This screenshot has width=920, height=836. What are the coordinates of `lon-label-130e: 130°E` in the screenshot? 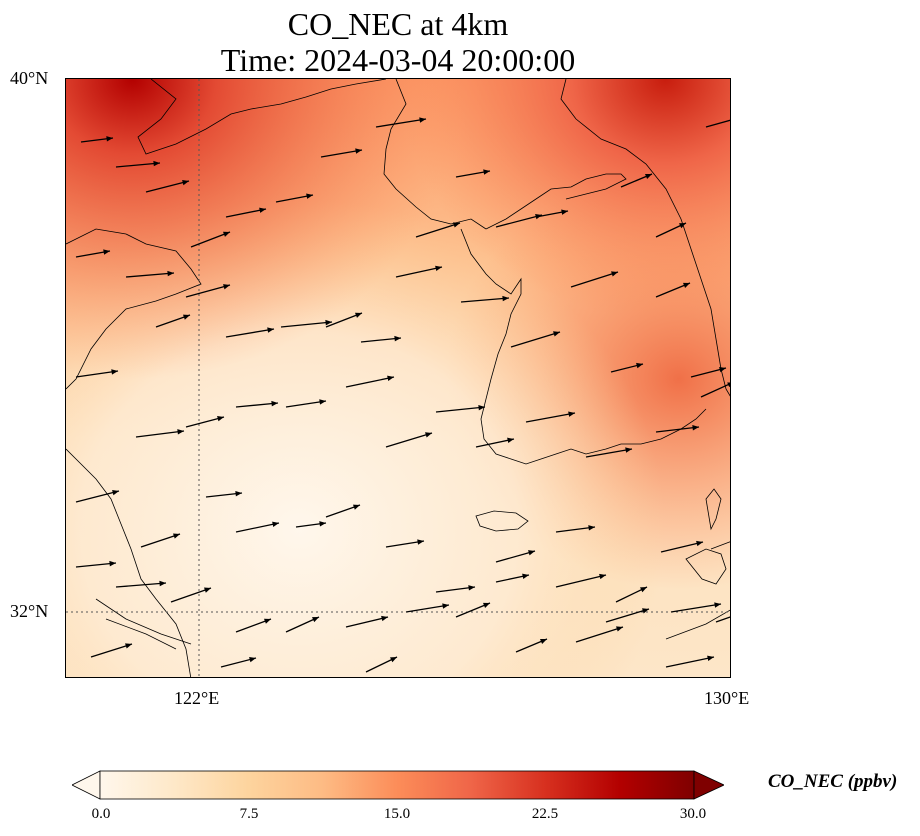 It's located at (727, 698).